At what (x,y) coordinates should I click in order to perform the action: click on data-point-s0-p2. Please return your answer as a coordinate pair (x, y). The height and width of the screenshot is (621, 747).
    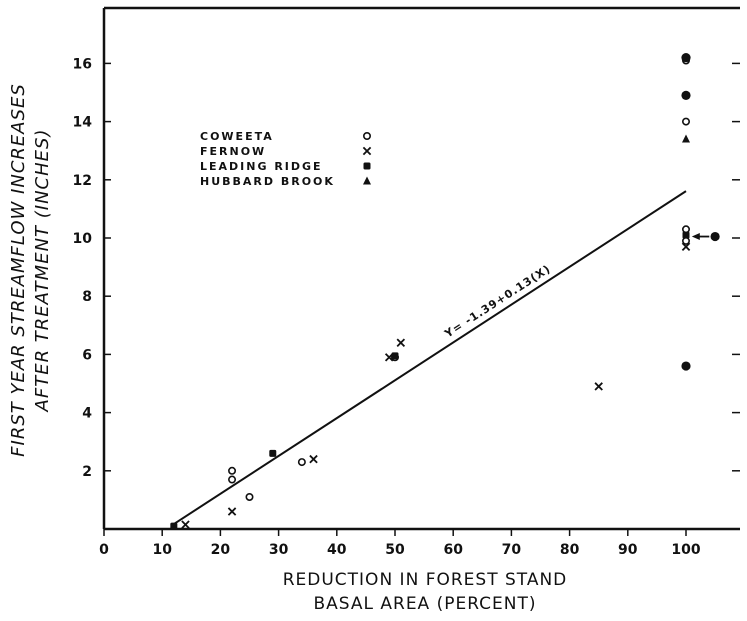
    Looking at the image, I should click on (249, 496).